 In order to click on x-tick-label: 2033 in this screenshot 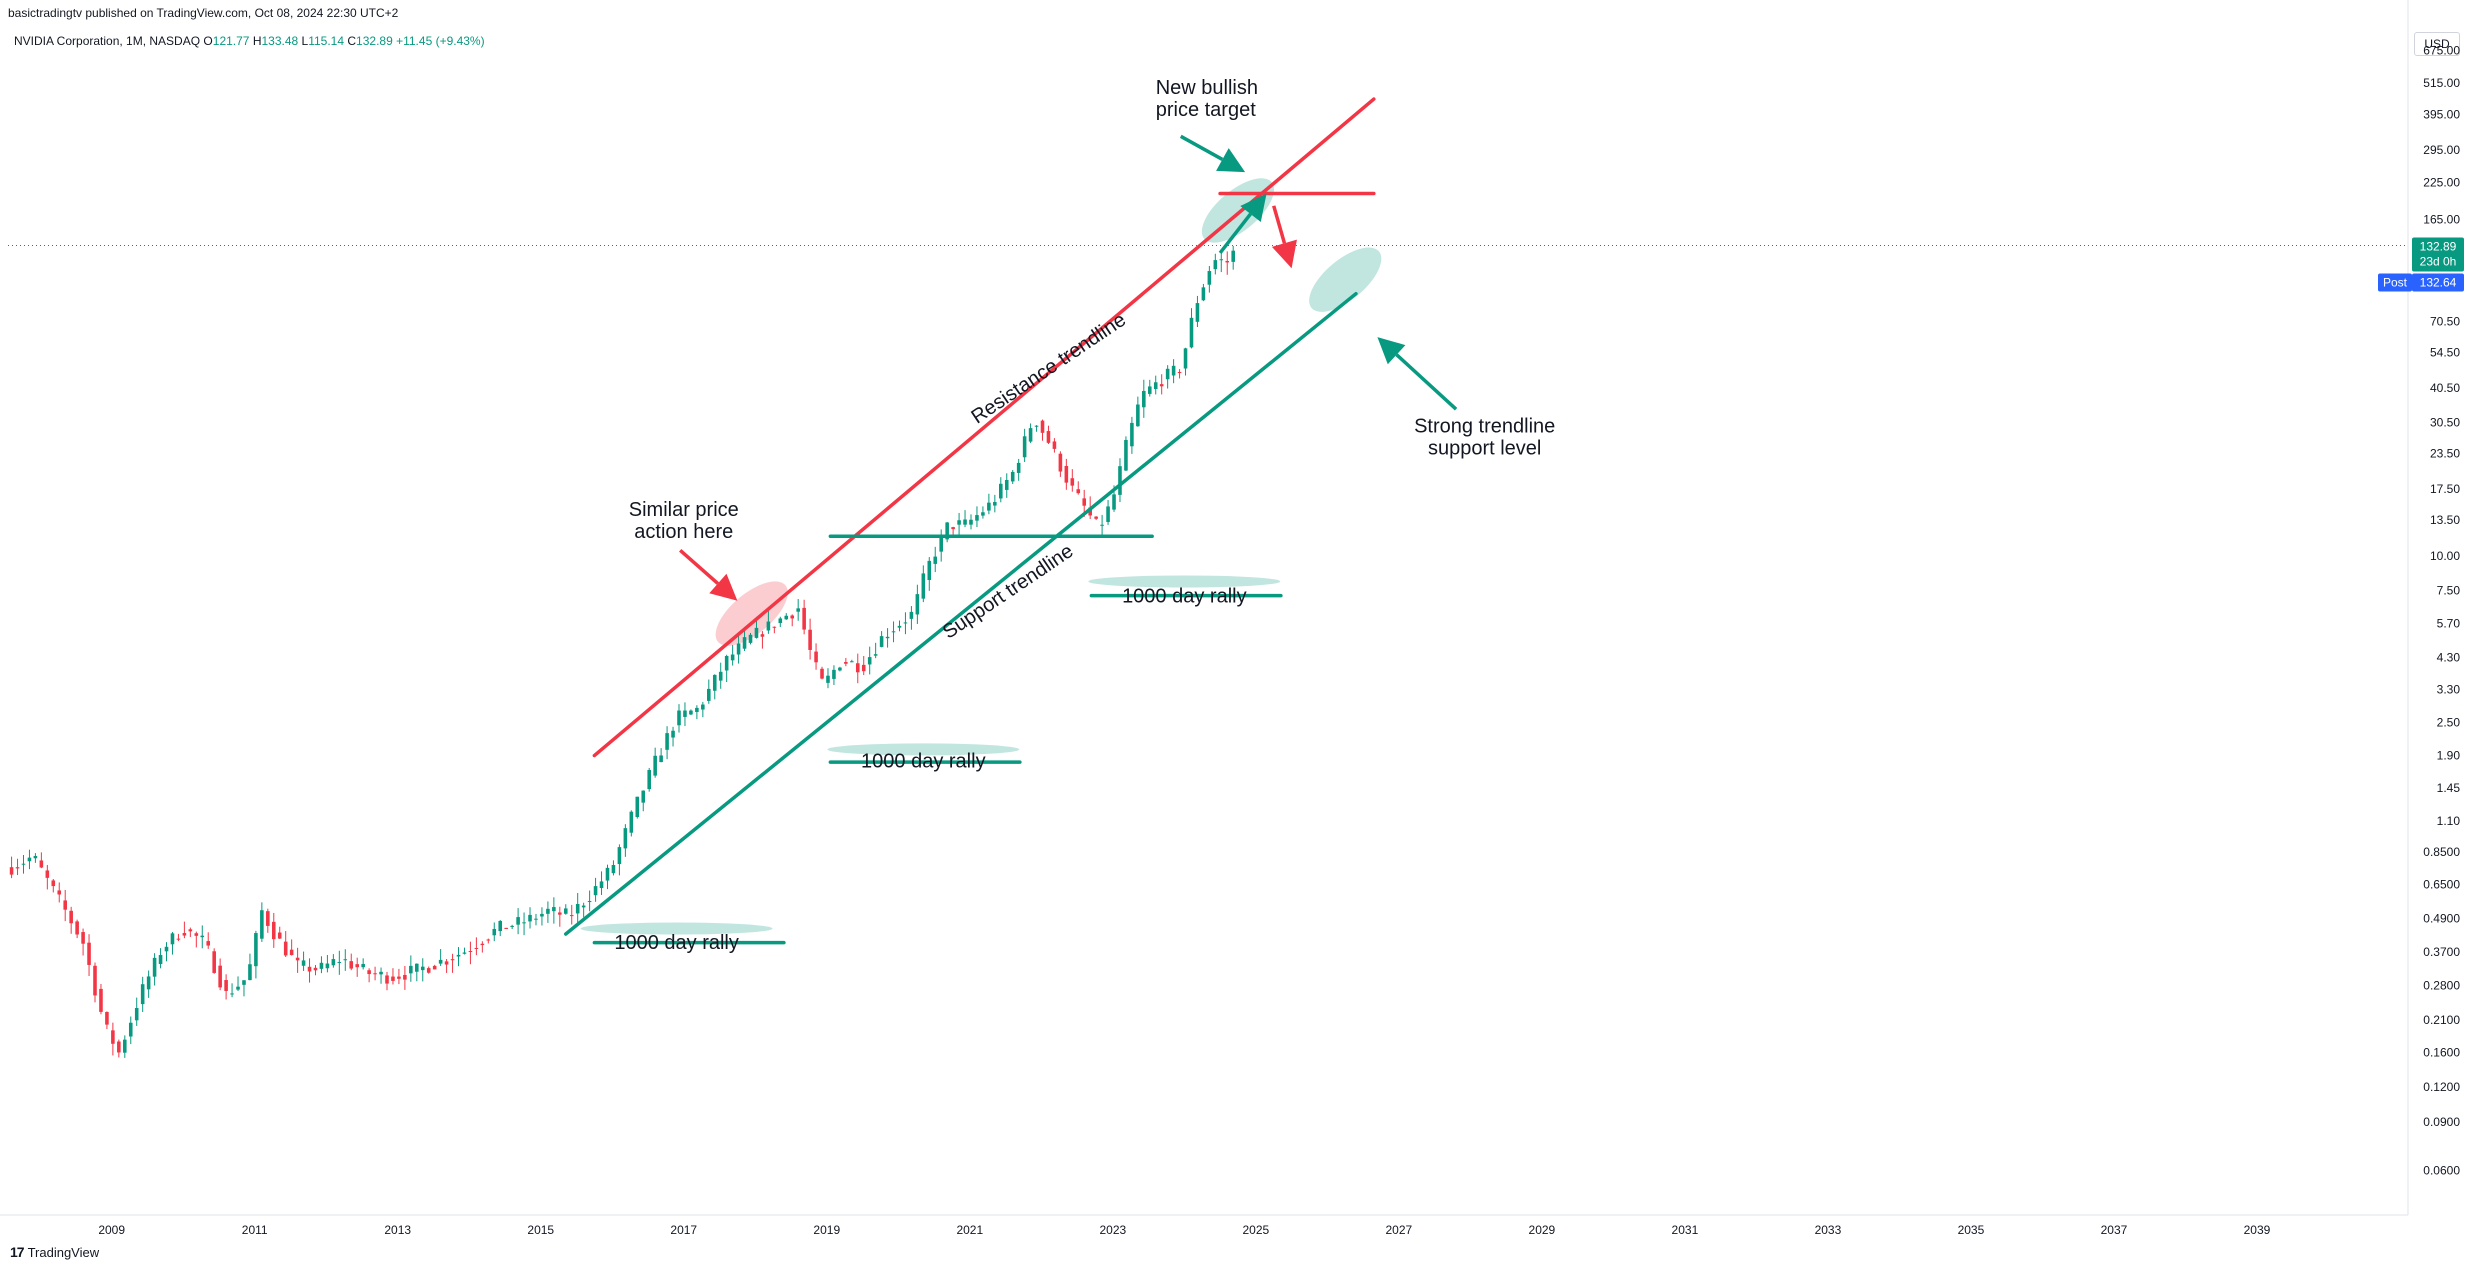, I will do `click(1828, 1230)`.